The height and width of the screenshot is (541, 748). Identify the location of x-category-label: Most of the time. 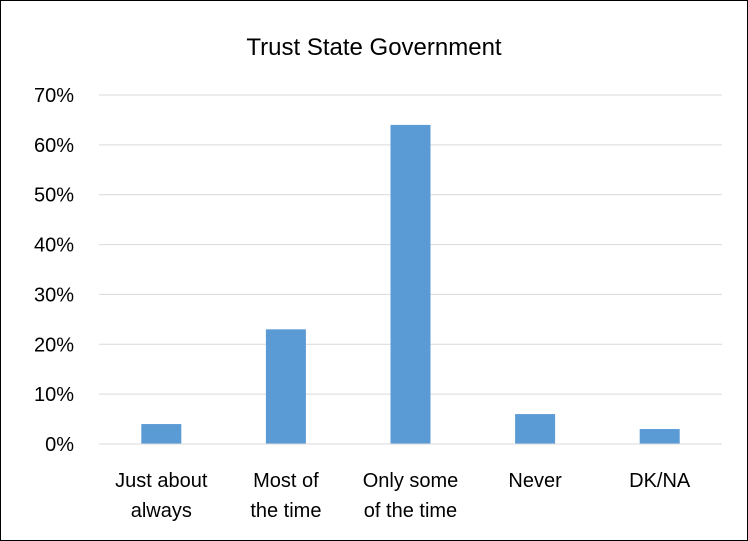
(285, 496).